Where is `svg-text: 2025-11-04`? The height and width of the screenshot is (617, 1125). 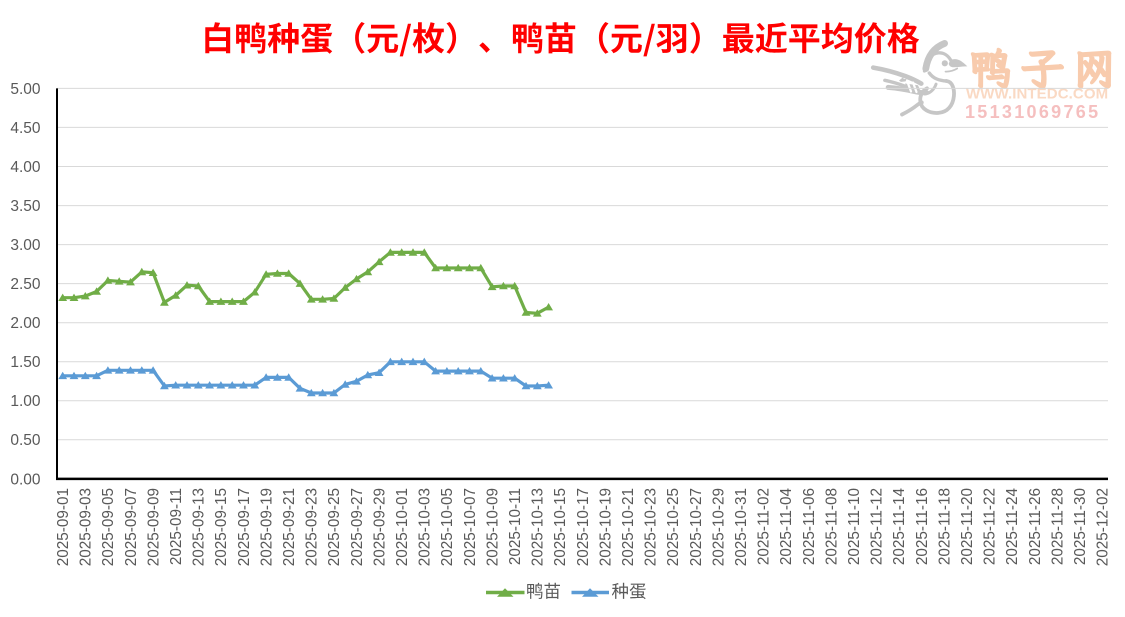
svg-text: 2025-11-04 is located at coordinates (786, 527).